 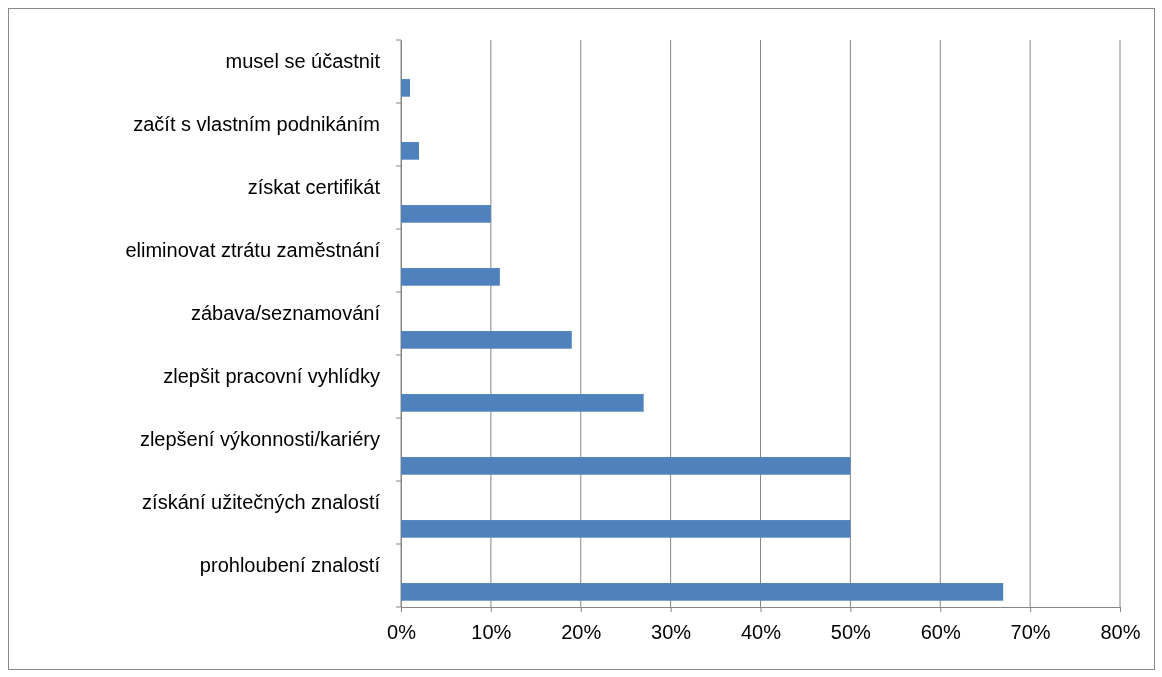 What do you see at coordinates (256, 123) in the screenshot?
I see `y-tick-label: začít s vlastním podnikáním` at bounding box center [256, 123].